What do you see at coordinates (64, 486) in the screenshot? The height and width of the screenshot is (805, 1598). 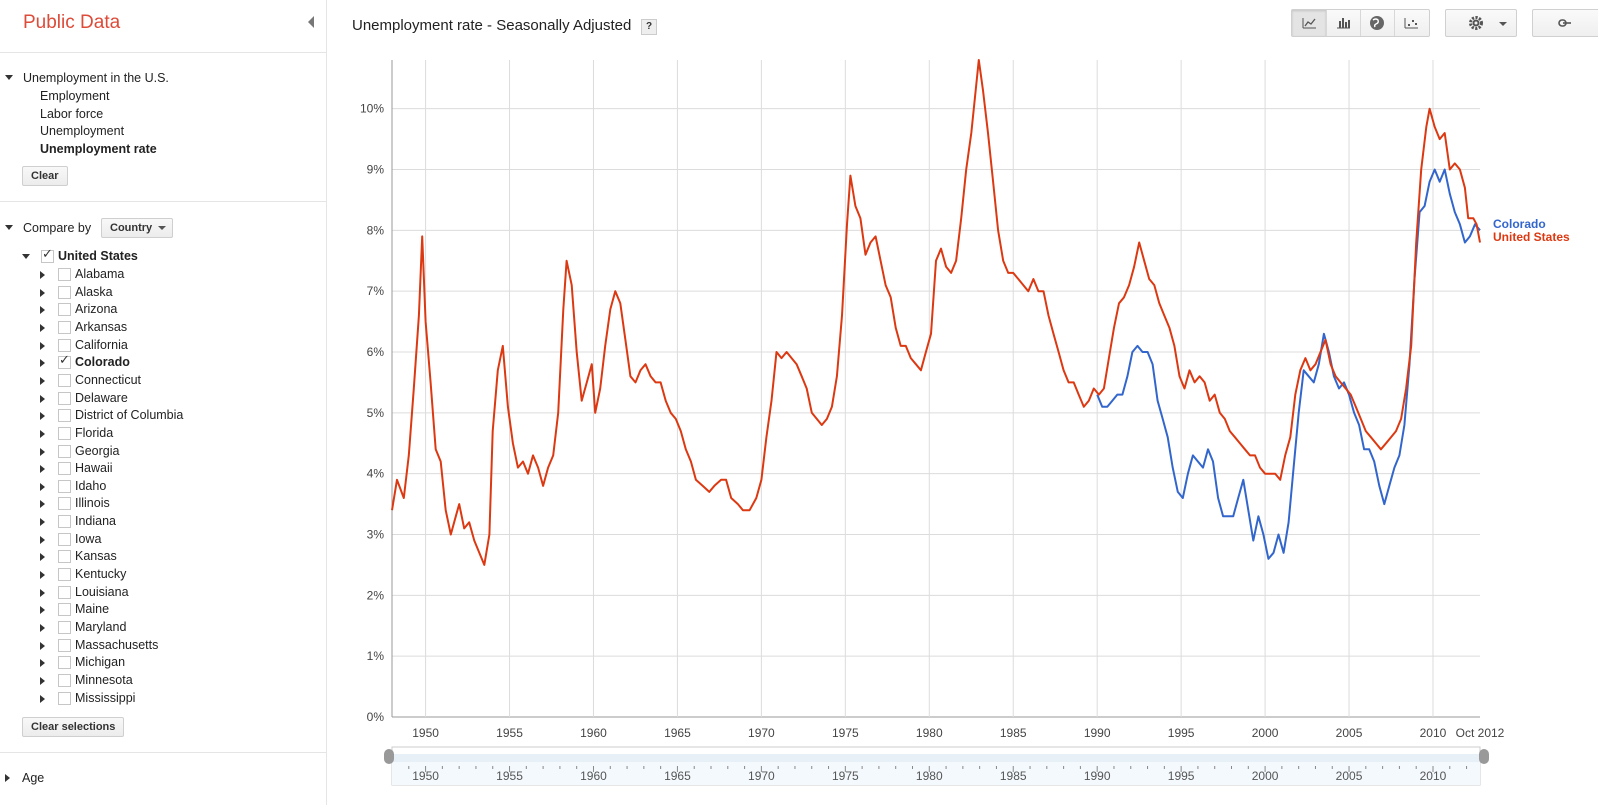 I see `state-checkbox-idaho` at bounding box center [64, 486].